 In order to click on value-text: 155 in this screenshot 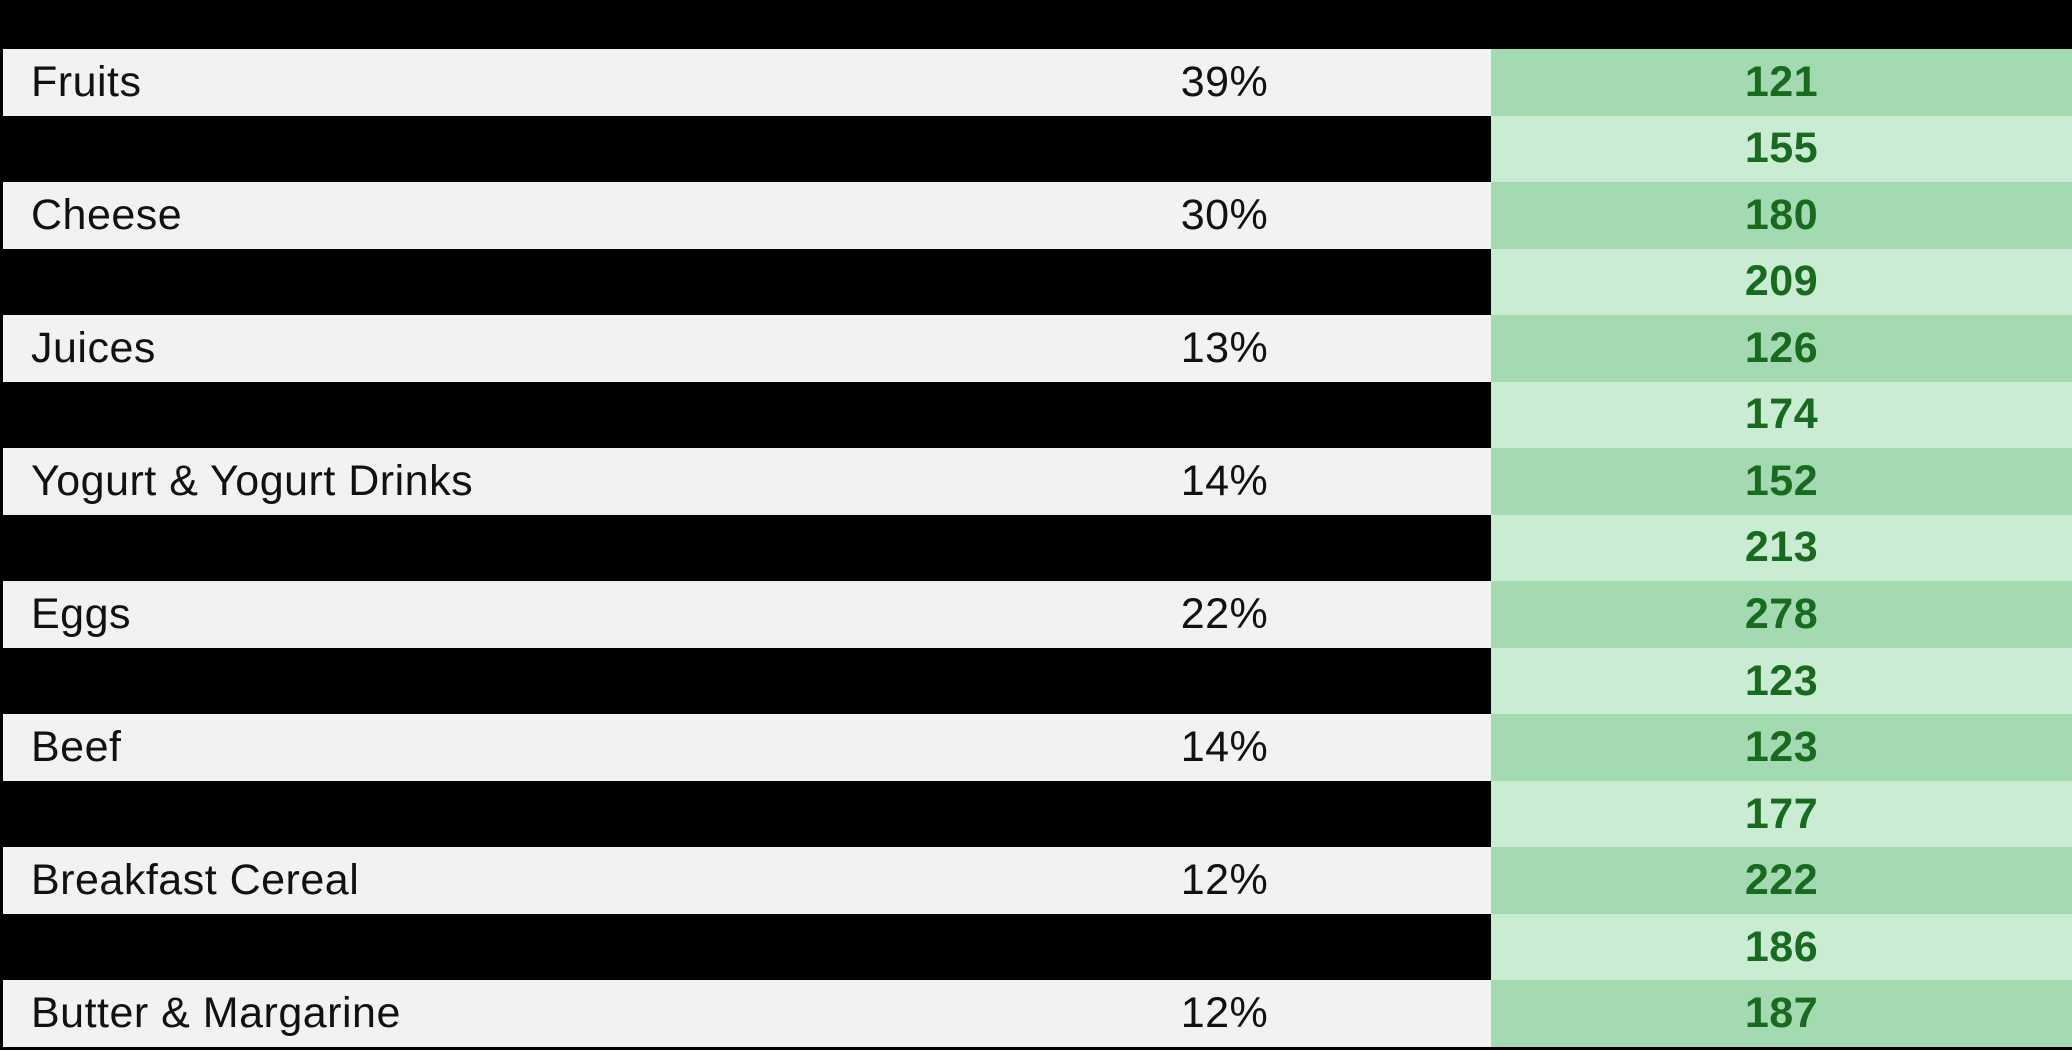, I will do `click(1781, 148)`.